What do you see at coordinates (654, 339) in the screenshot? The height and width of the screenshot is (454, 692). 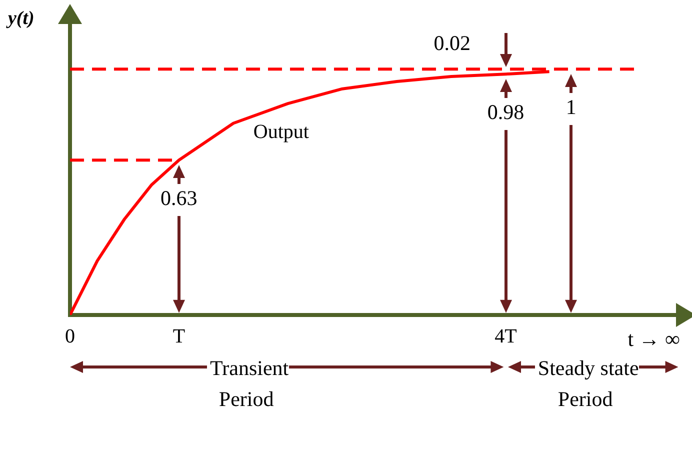 I see `x-axis-title: t → ∞` at bounding box center [654, 339].